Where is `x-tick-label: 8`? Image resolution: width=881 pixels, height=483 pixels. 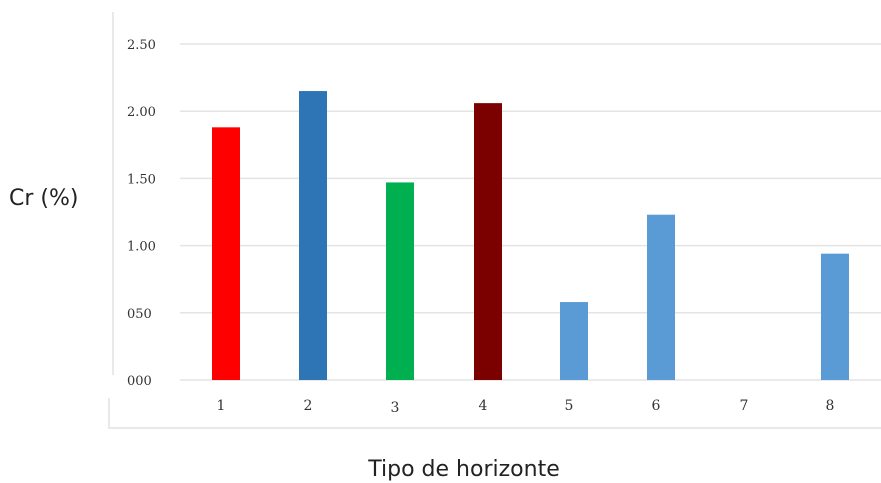
x-tick-label: 8 is located at coordinates (830, 406).